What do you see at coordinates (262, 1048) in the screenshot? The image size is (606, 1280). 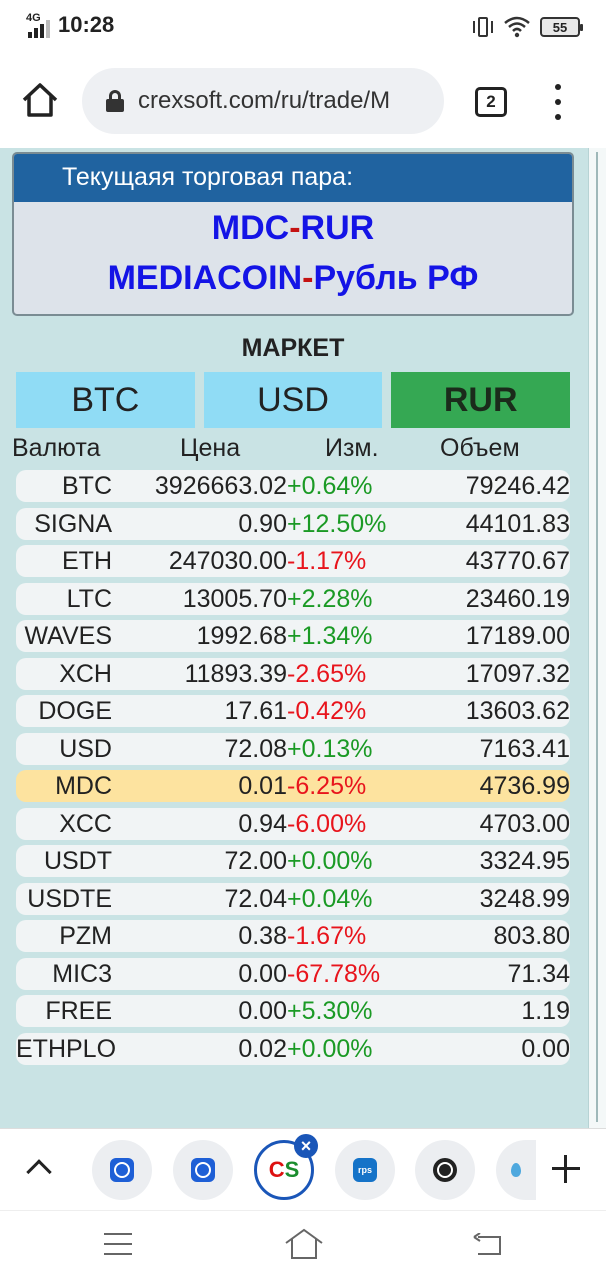 I see `cell-price: 0.02` at bounding box center [262, 1048].